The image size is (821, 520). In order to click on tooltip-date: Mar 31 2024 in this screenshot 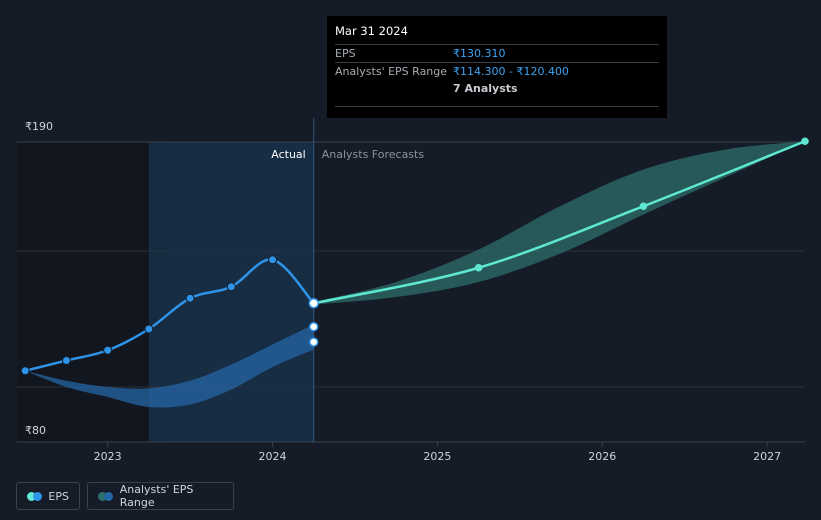, I will do `click(371, 31)`.